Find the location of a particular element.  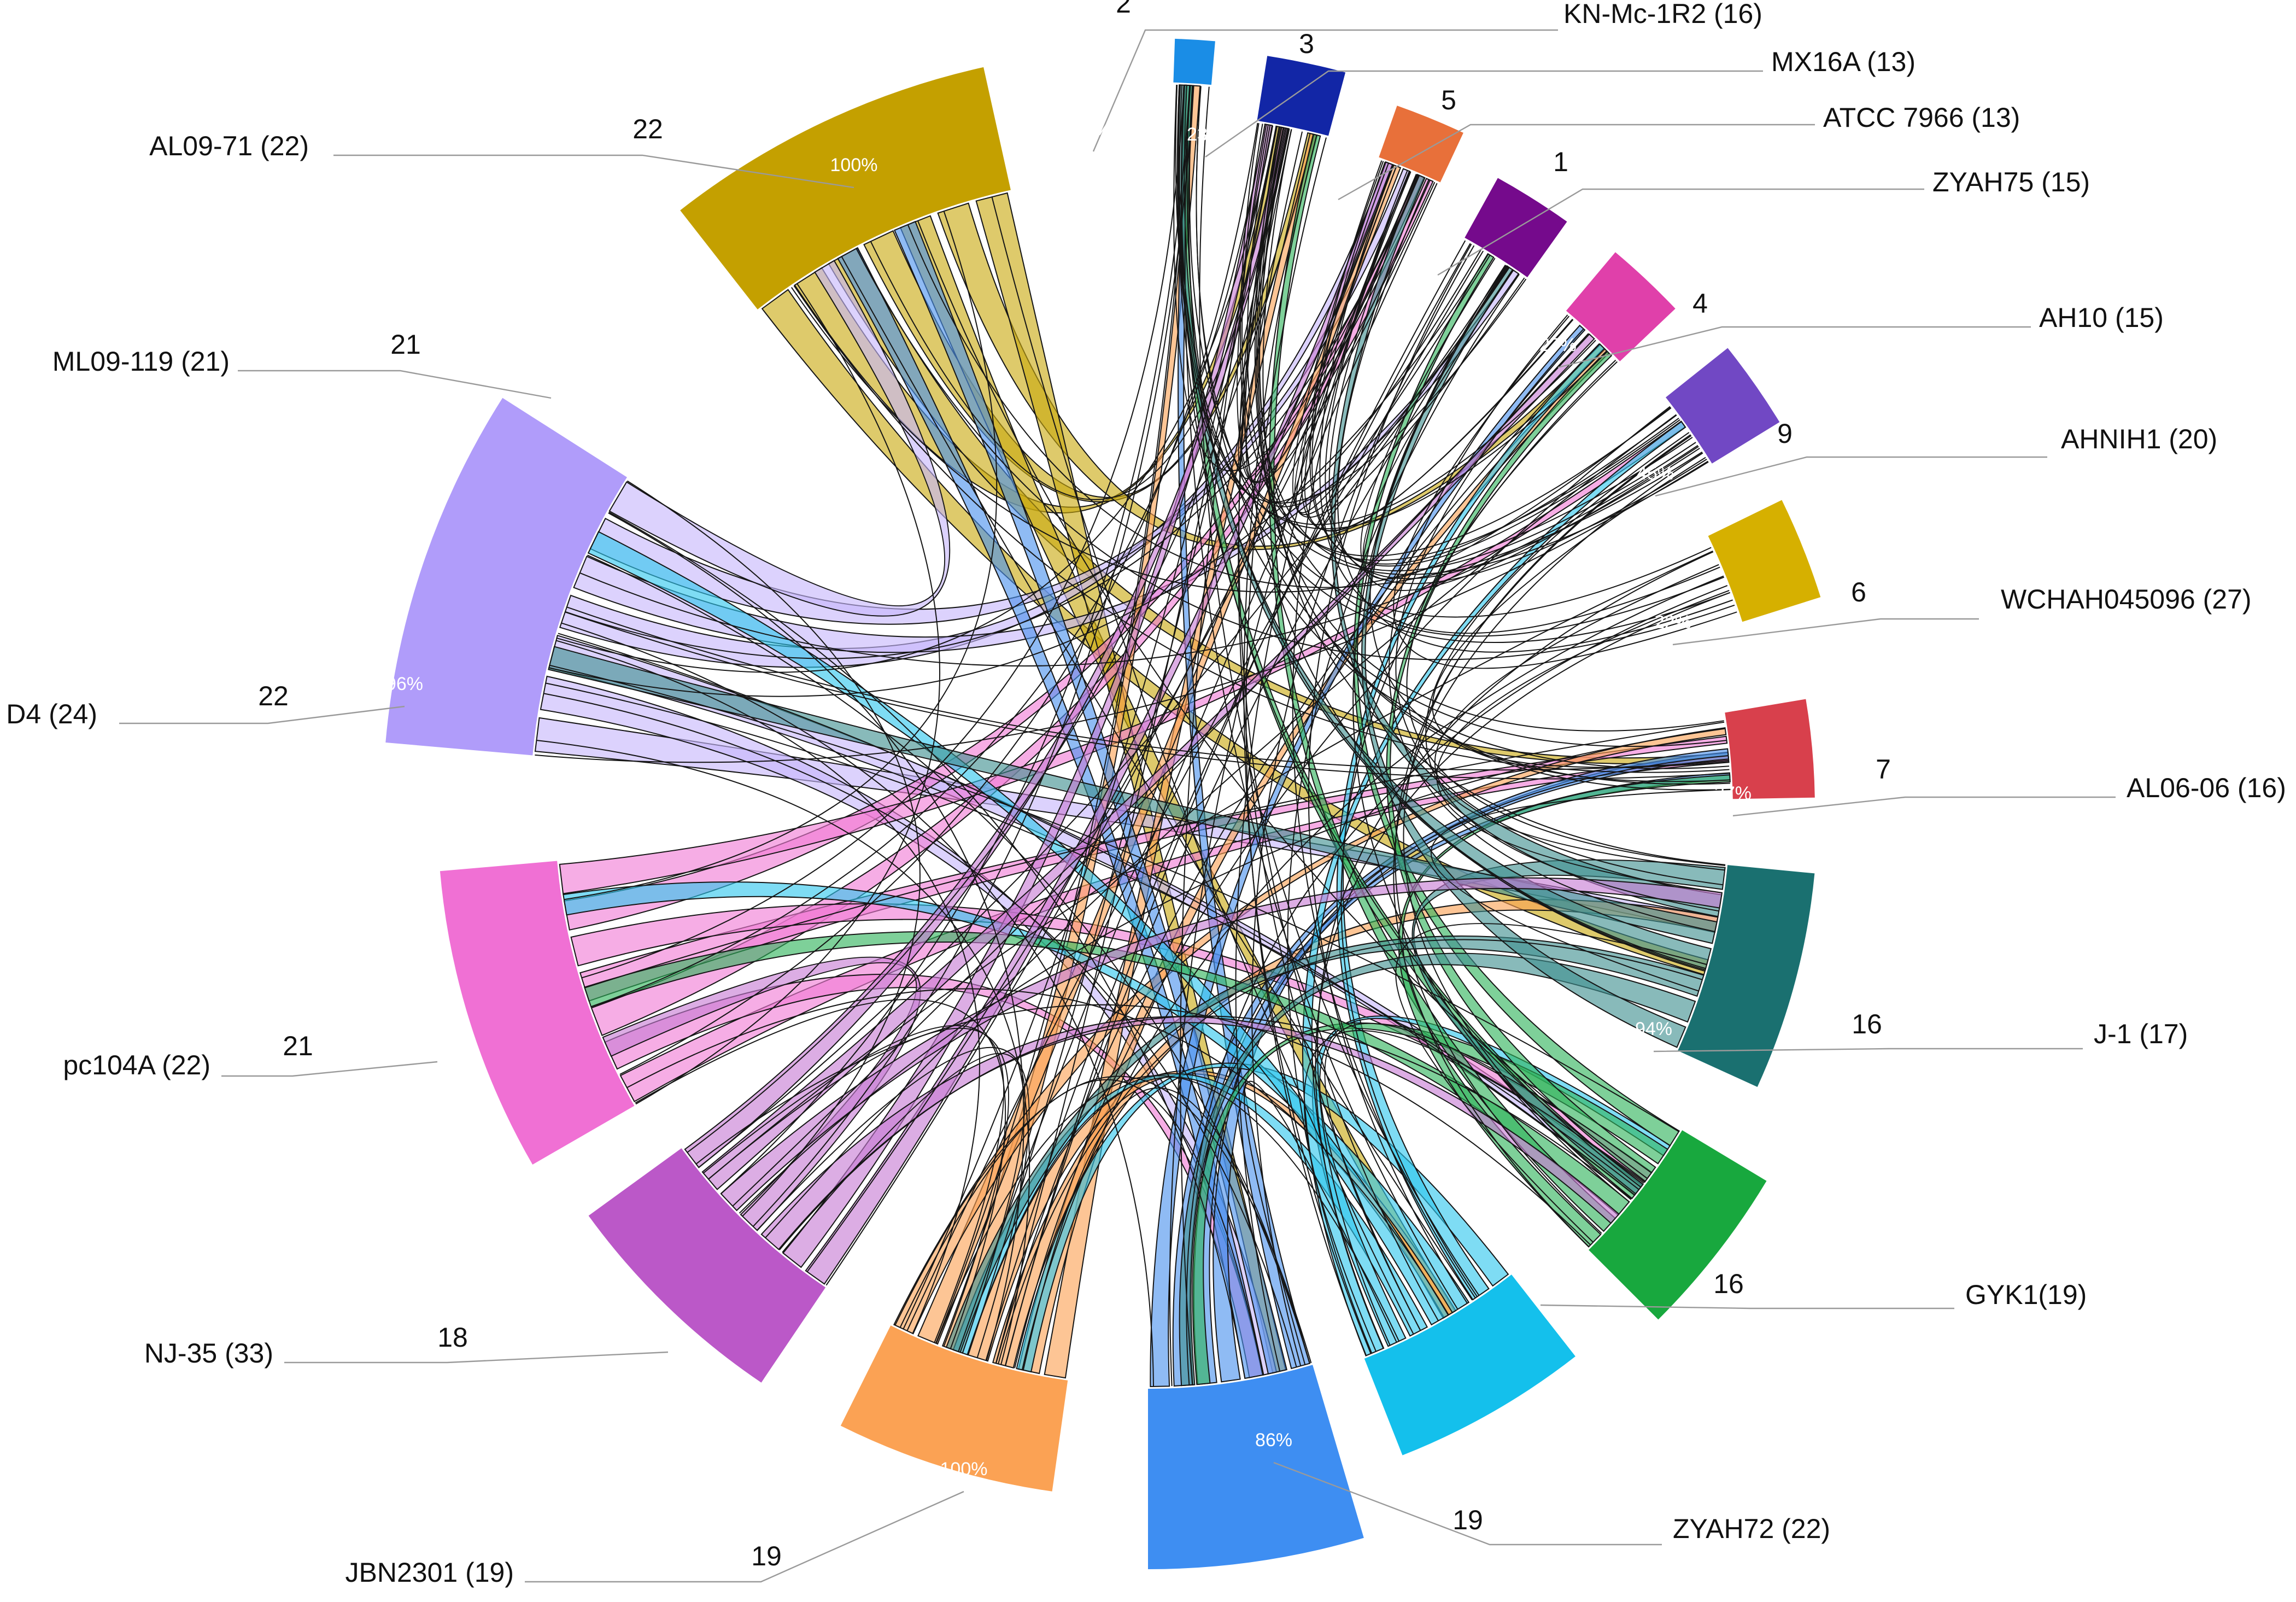

segment-label: WCHAH045096 (27) is located at coordinates (2126, 599).